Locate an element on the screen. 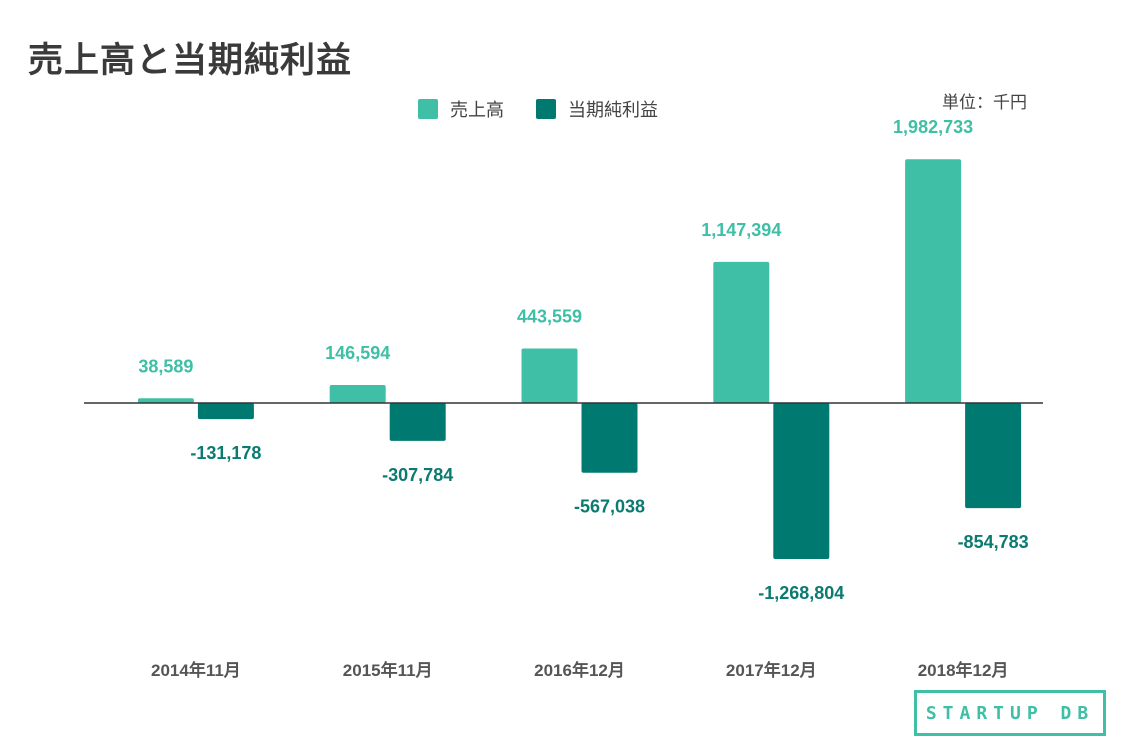 This screenshot has height=755, width=1132. startup-db-logo: STARTUP DB is located at coordinates (1010, 713).